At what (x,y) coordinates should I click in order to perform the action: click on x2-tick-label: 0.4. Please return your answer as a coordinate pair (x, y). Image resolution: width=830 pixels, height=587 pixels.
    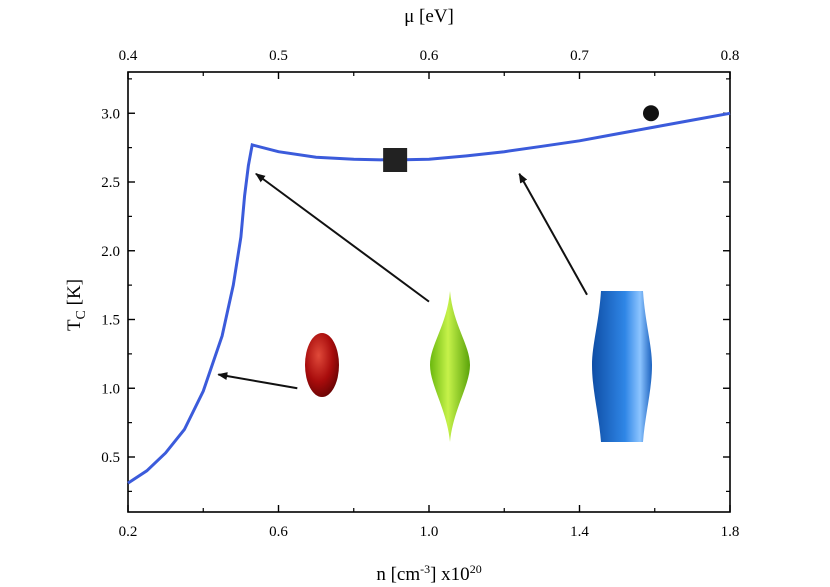
    Looking at the image, I should click on (128, 56).